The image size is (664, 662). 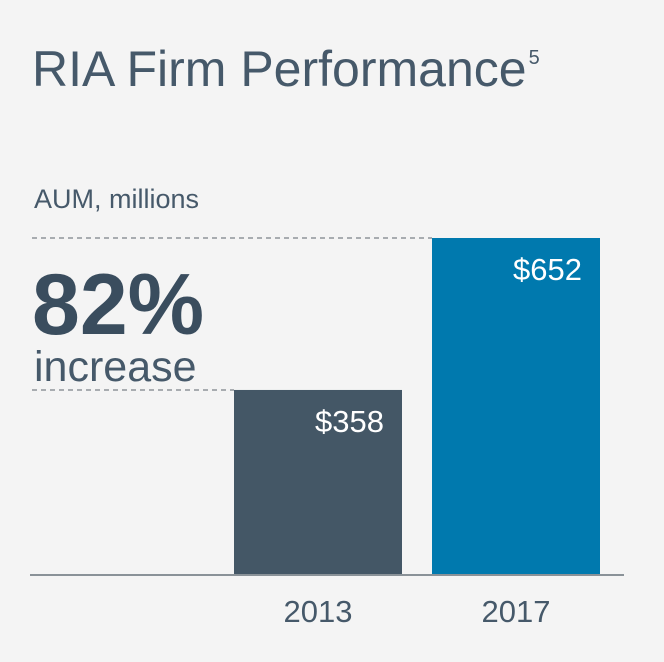 I want to click on chart-title-text: RIA Firm Performance, so click(x=279, y=69).